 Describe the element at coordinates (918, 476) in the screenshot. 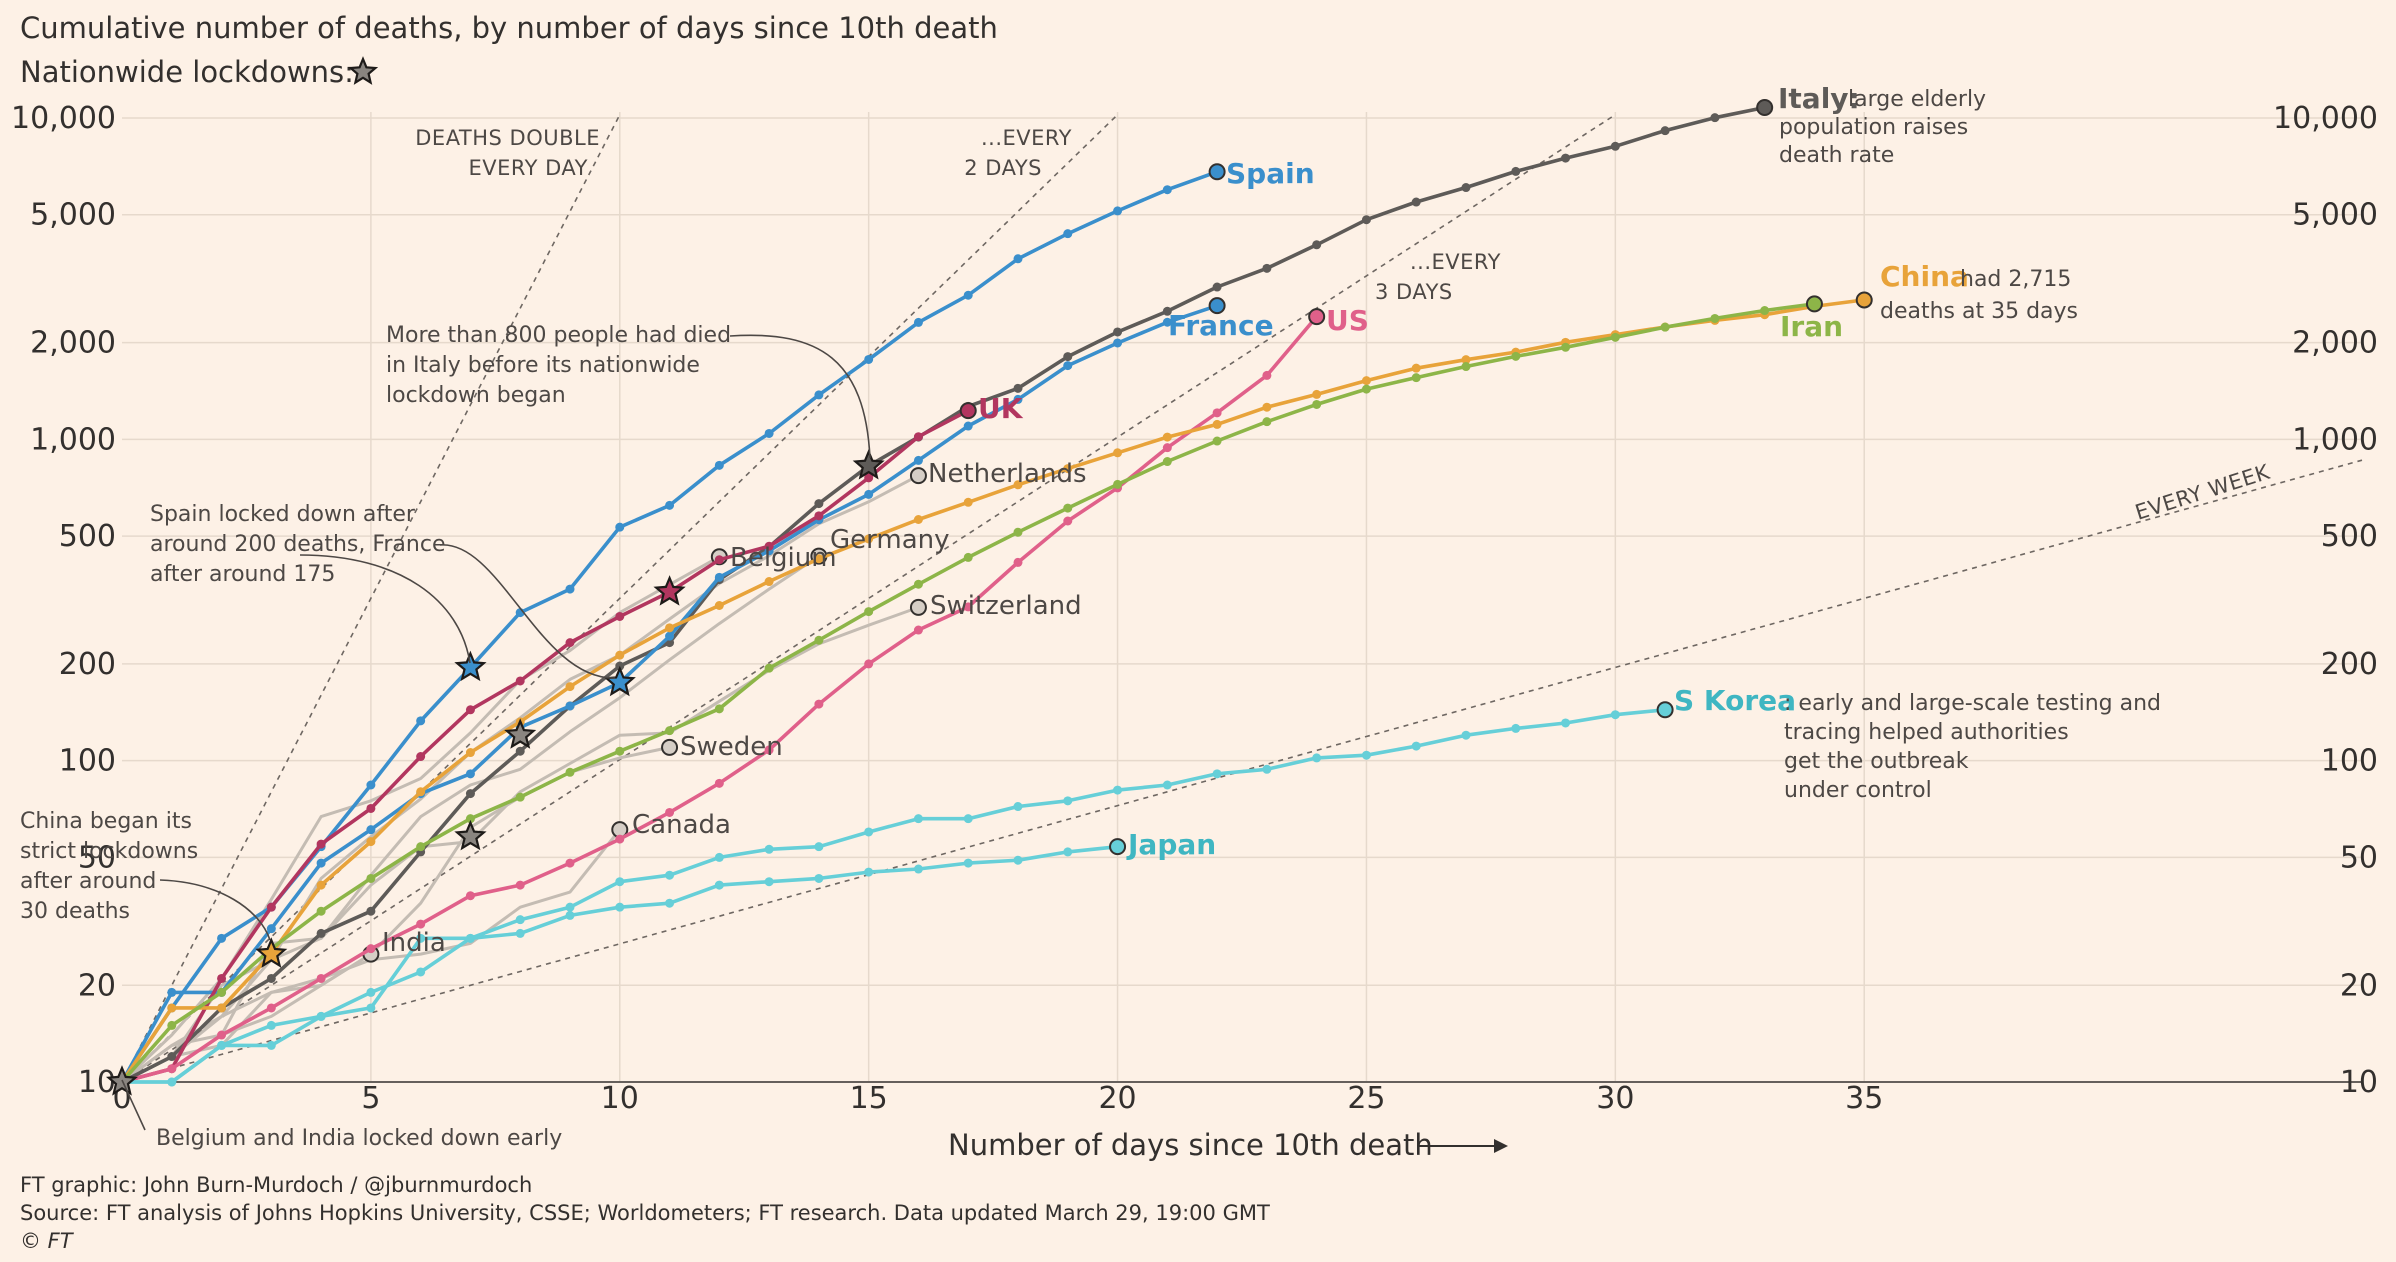

I see `end-point-netherlands` at that location.